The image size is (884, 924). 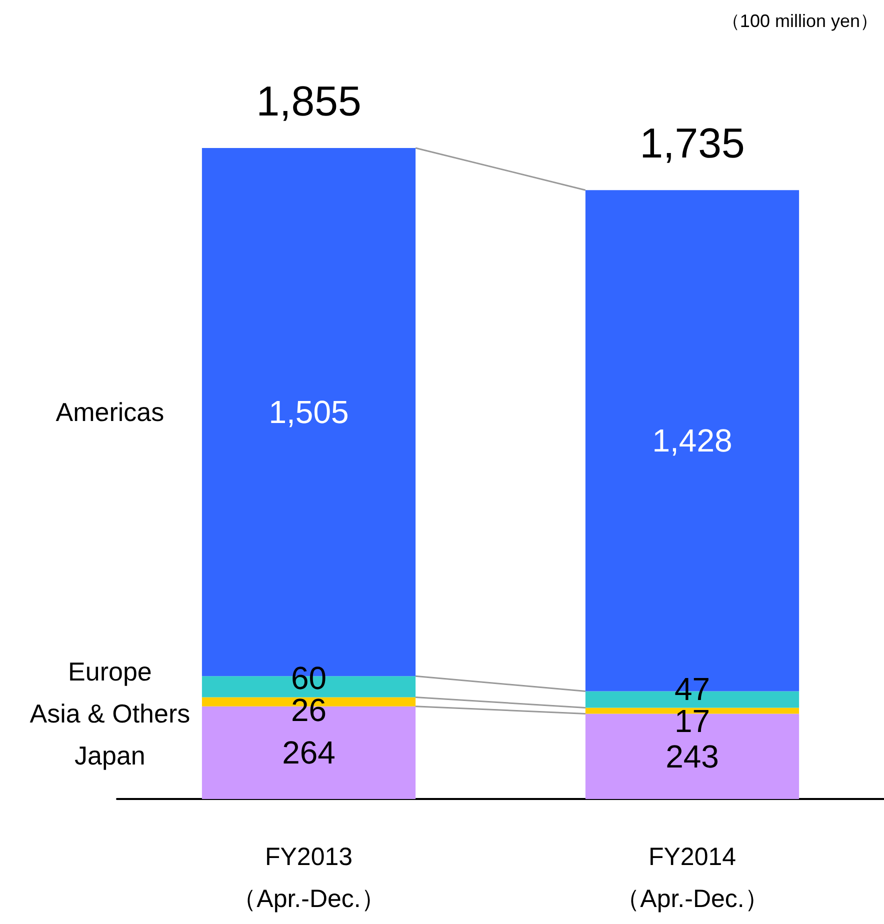 I want to click on series-label: Asia & Others, so click(x=110, y=713).